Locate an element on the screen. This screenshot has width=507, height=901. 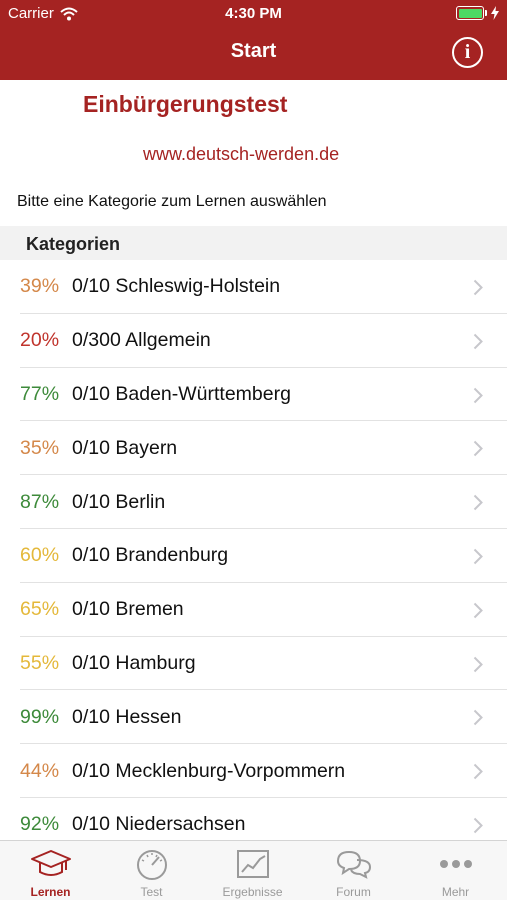
category-label: 0/10 Bayern is located at coordinates (125, 447).